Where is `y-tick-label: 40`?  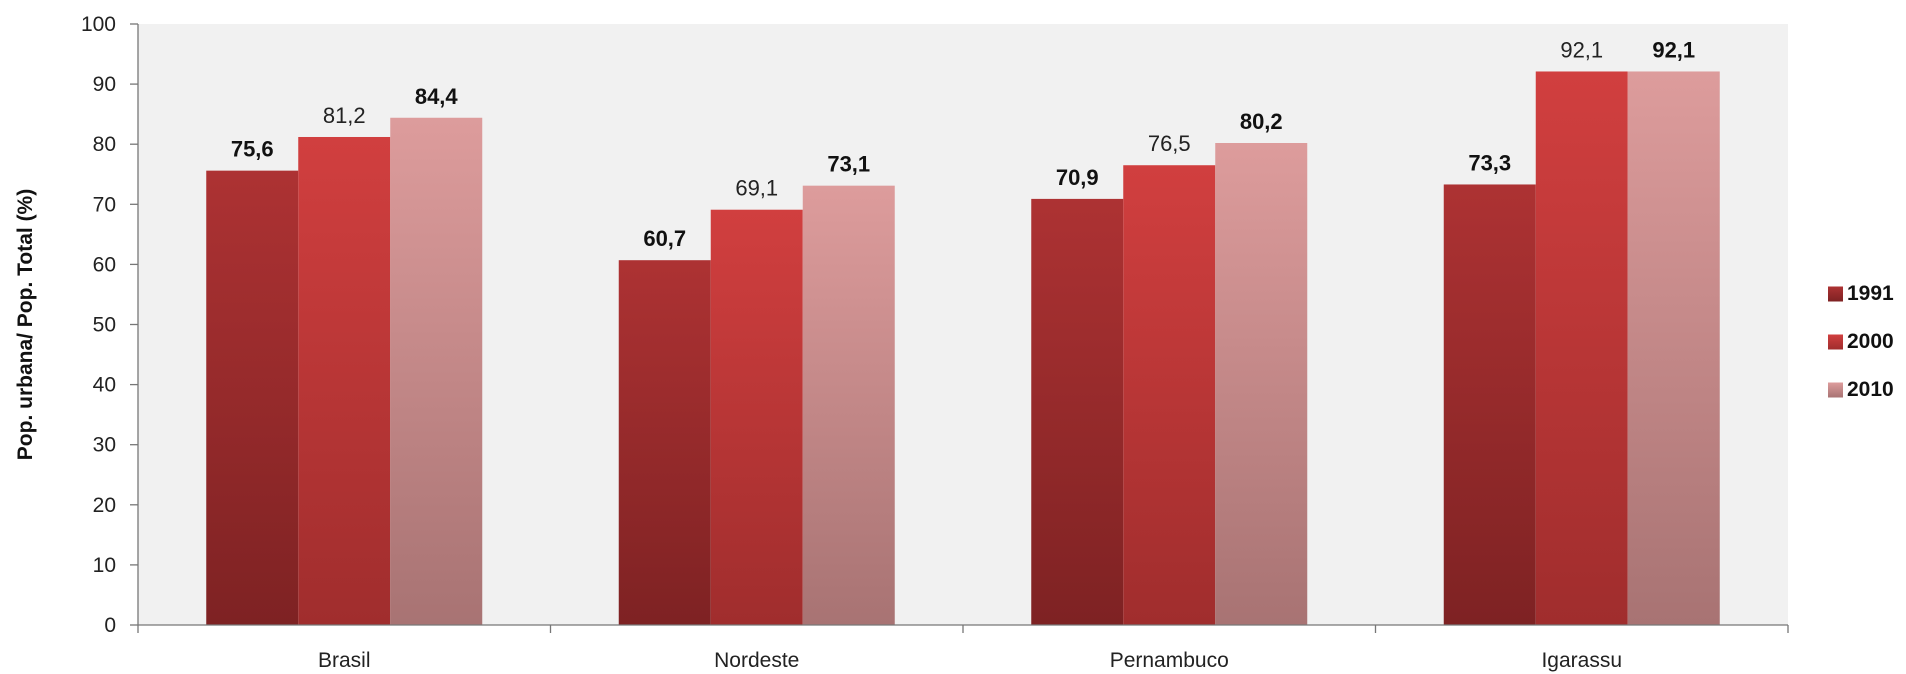
y-tick-label: 40 is located at coordinates (104, 385).